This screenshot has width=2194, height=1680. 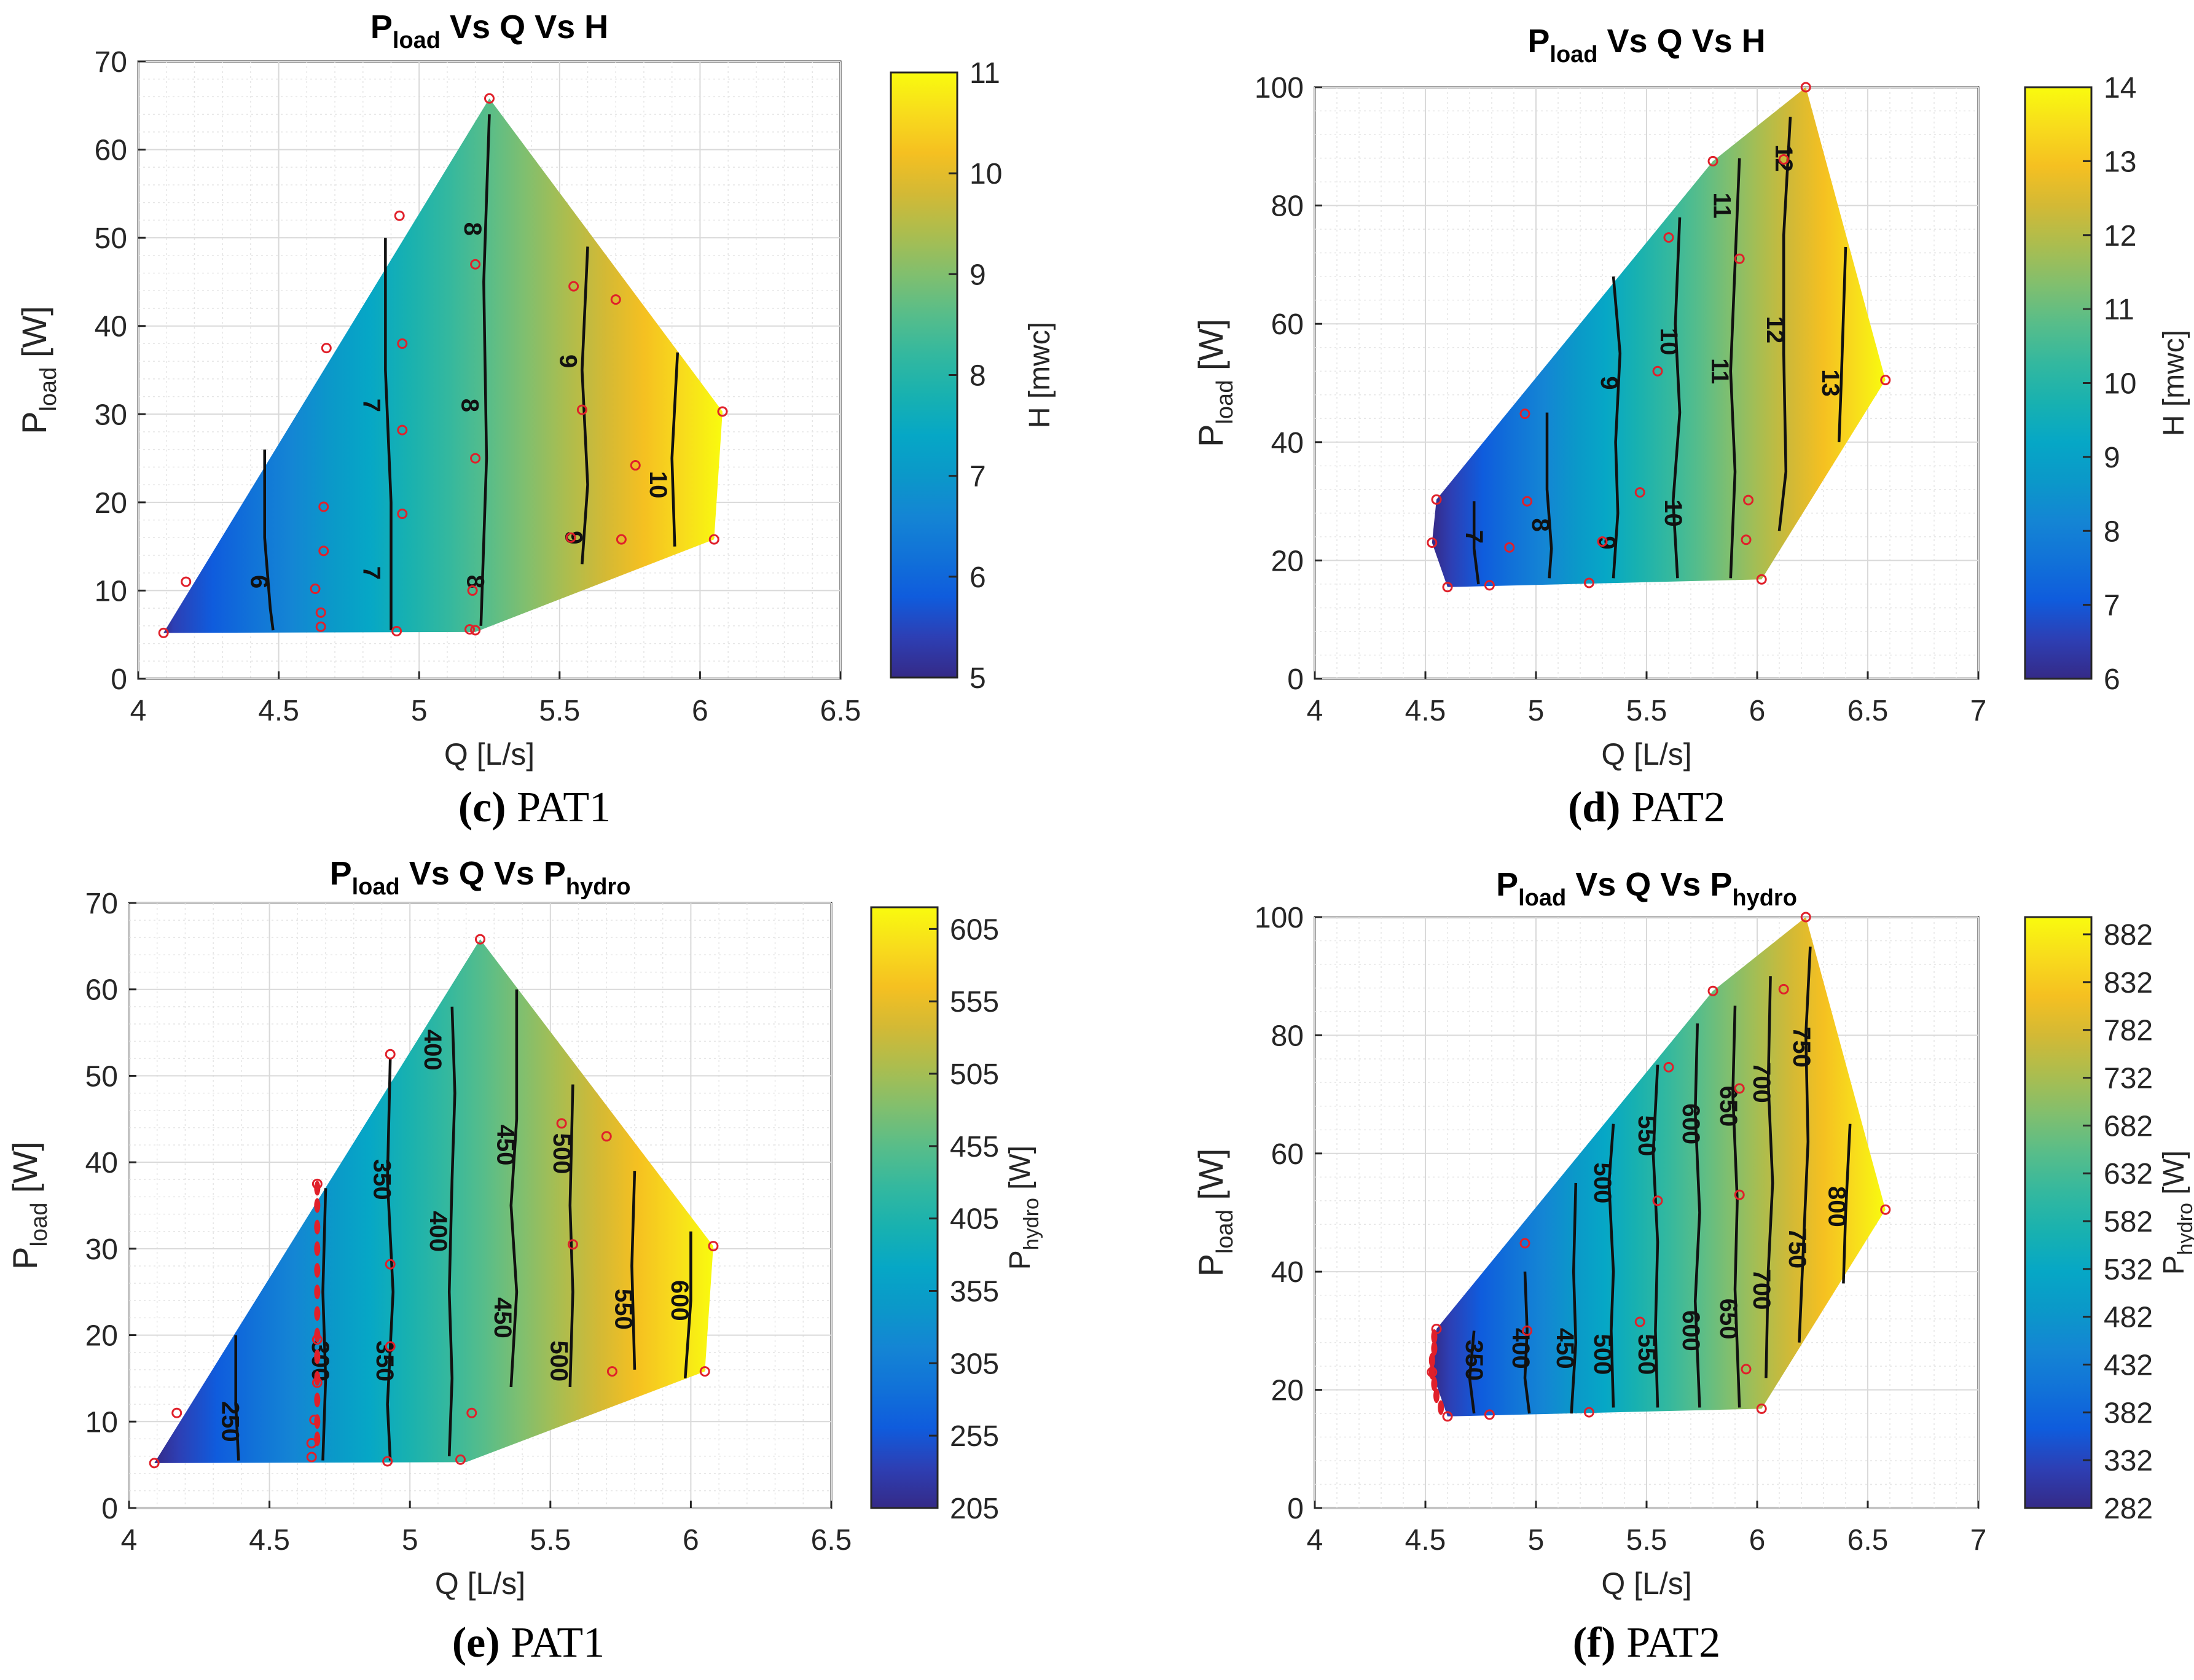 I want to click on colorbar-tick-label-d: 9, so click(x=2112, y=458).